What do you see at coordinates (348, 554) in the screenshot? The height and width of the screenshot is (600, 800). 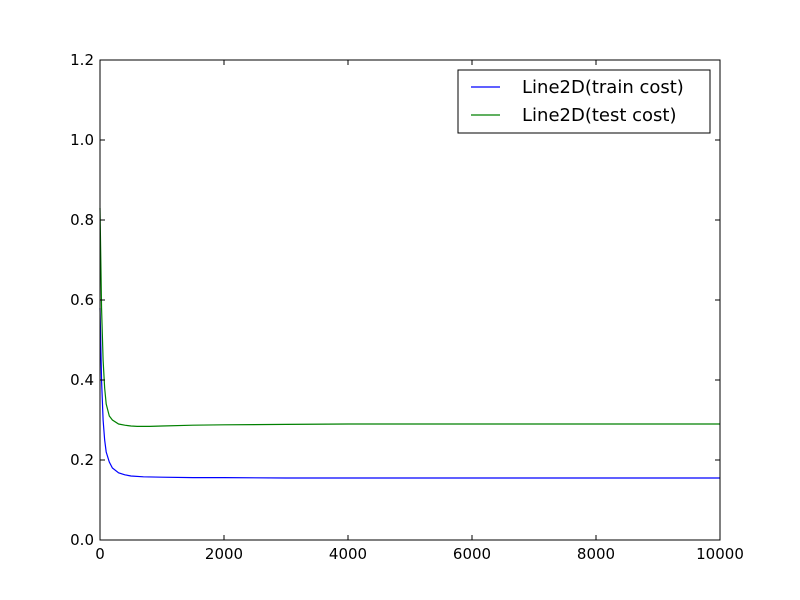 I see `x-tick-label: 4000` at bounding box center [348, 554].